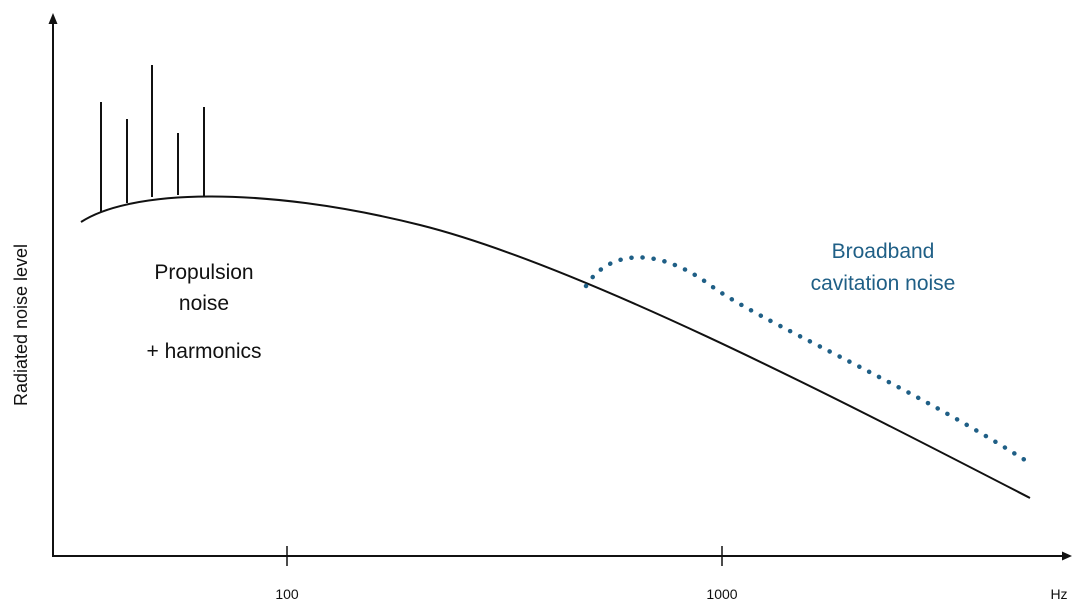 The image size is (1072, 606). What do you see at coordinates (21, 325) in the screenshot?
I see `y-axis-title: Radiated noise level` at bounding box center [21, 325].